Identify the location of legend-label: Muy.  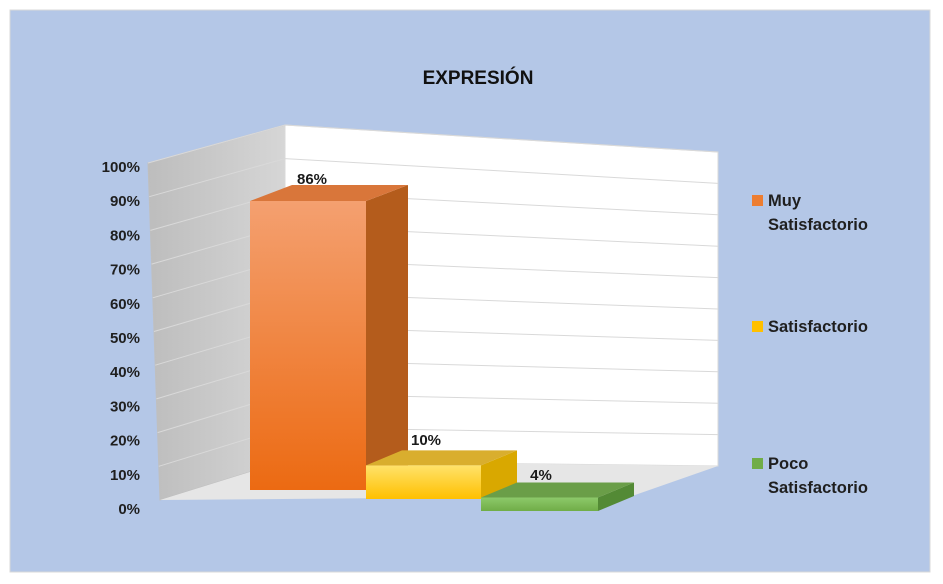
(785, 201).